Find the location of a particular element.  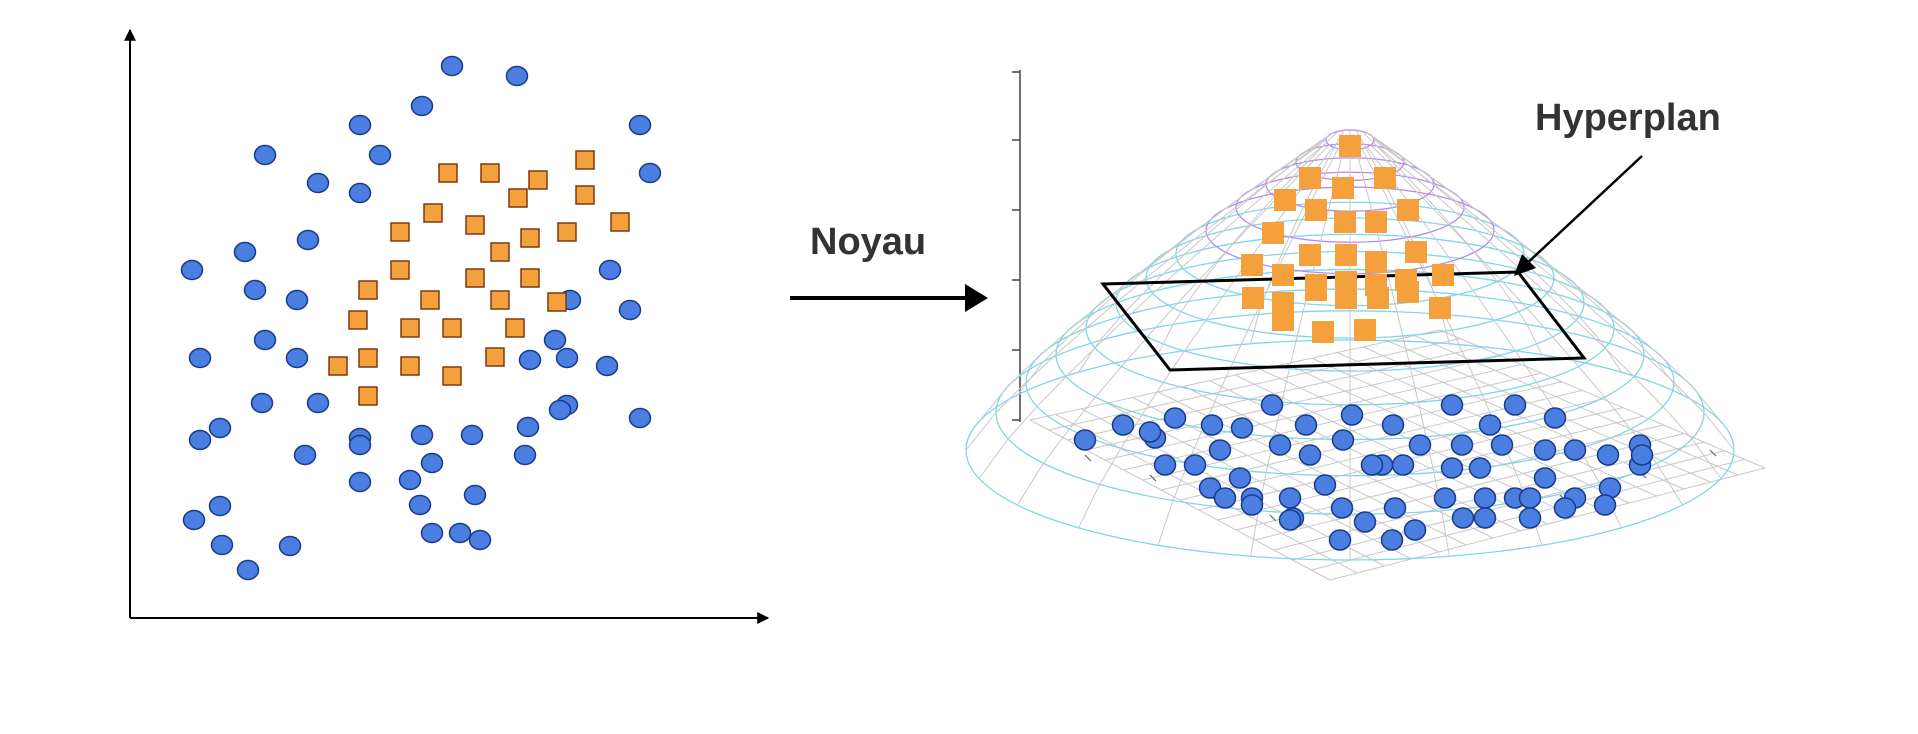

right-circle-points is located at coordinates (1363, 472).